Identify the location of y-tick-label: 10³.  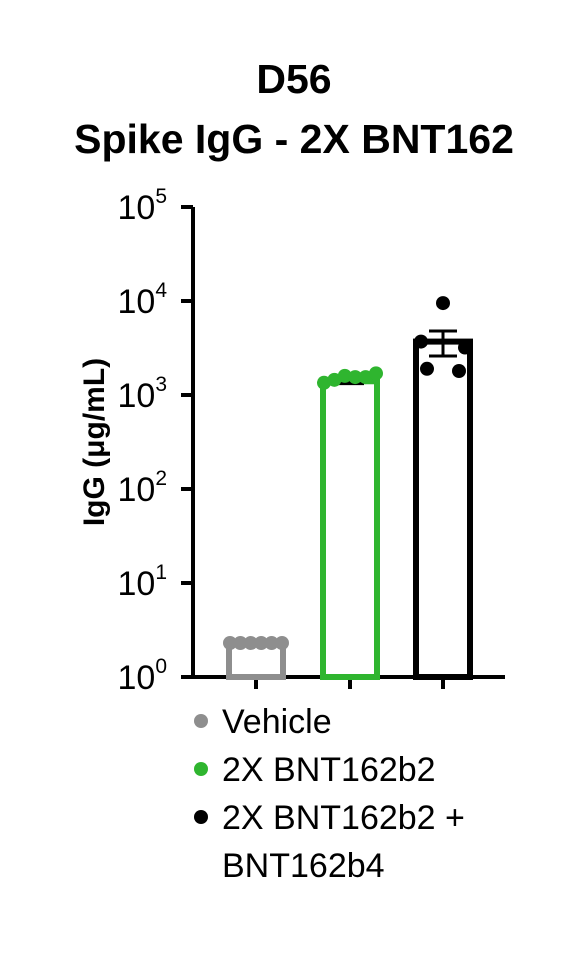
(142, 394).